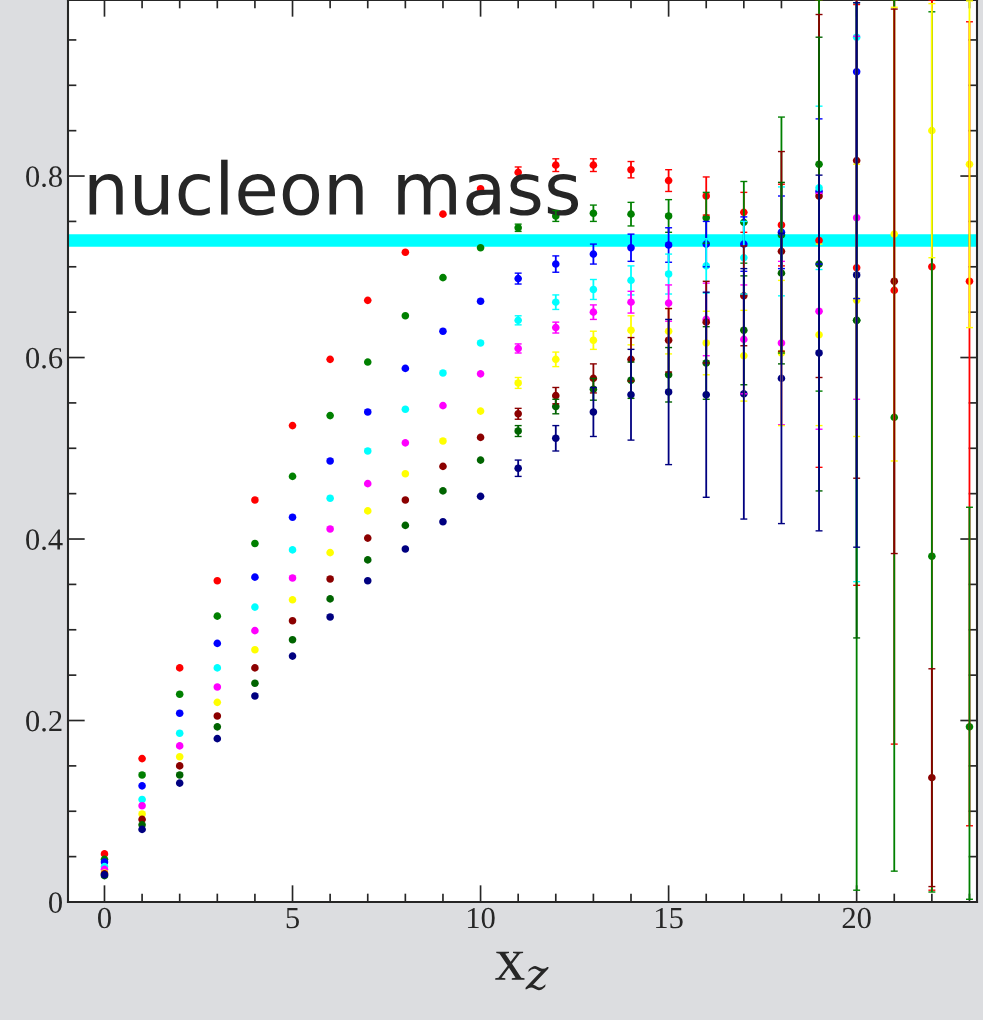 This screenshot has width=983, height=1020. Describe the element at coordinates (522, 971) in the screenshot. I see `x-axis-title: x$_{z}$` at that location.